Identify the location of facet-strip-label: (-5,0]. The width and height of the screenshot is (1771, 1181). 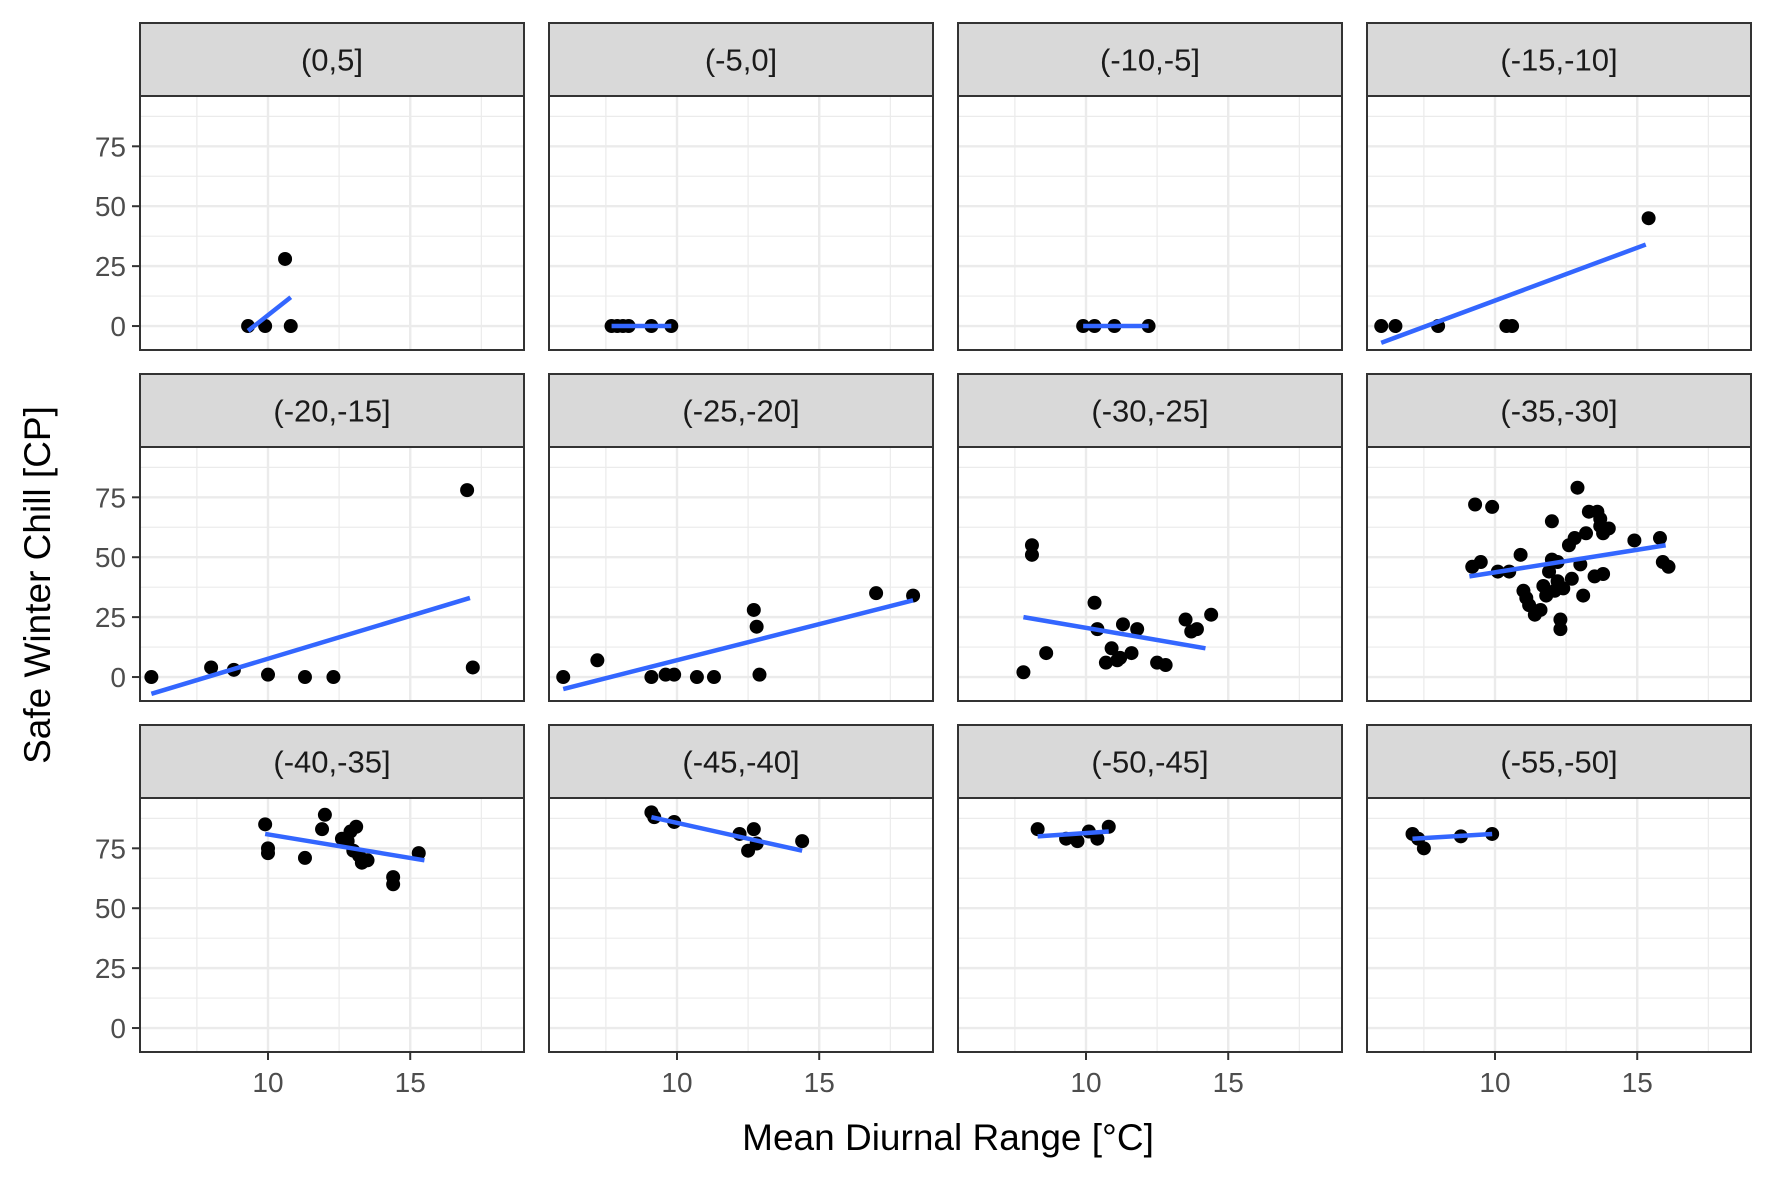
(741, 60).